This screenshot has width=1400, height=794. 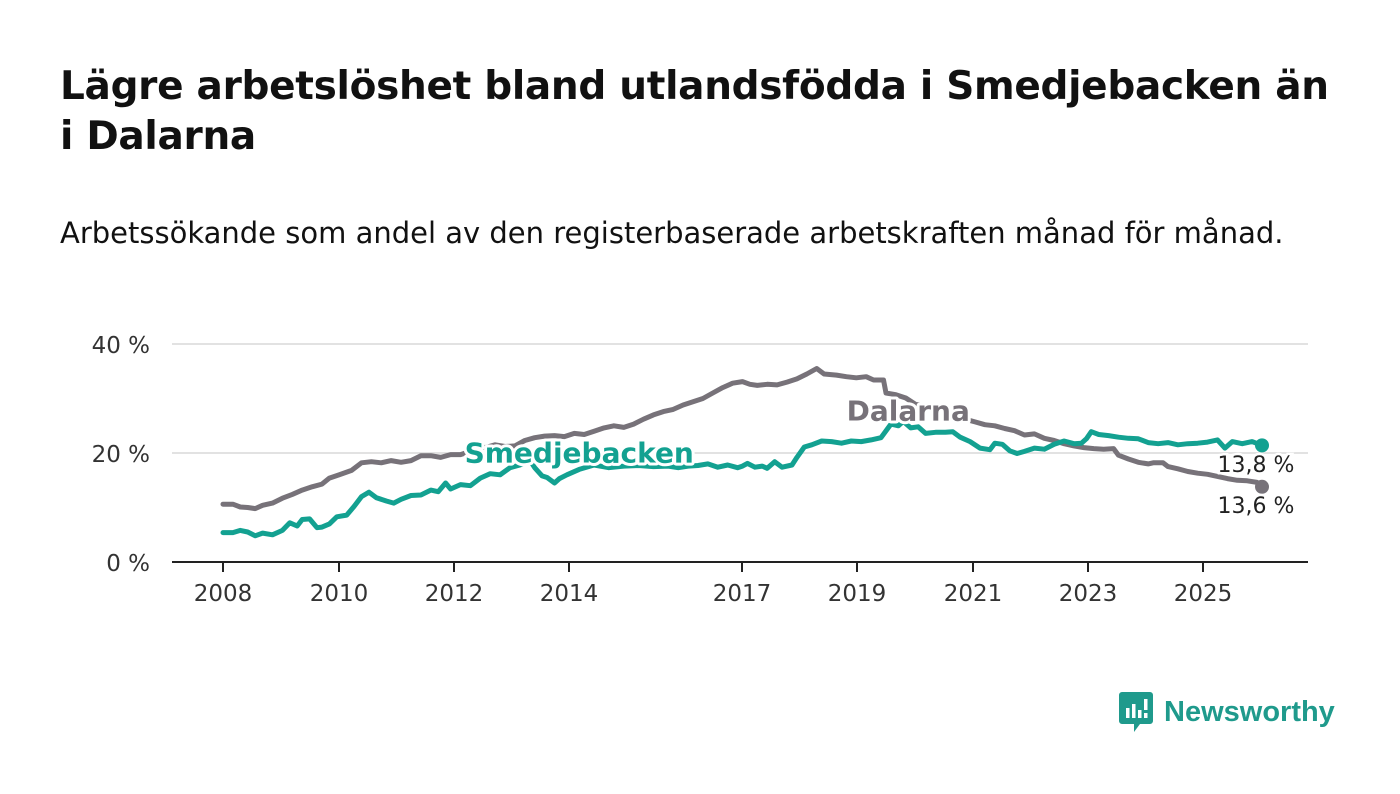 I want to click on x-tick-label: 2019, so click(x=857, y=594).